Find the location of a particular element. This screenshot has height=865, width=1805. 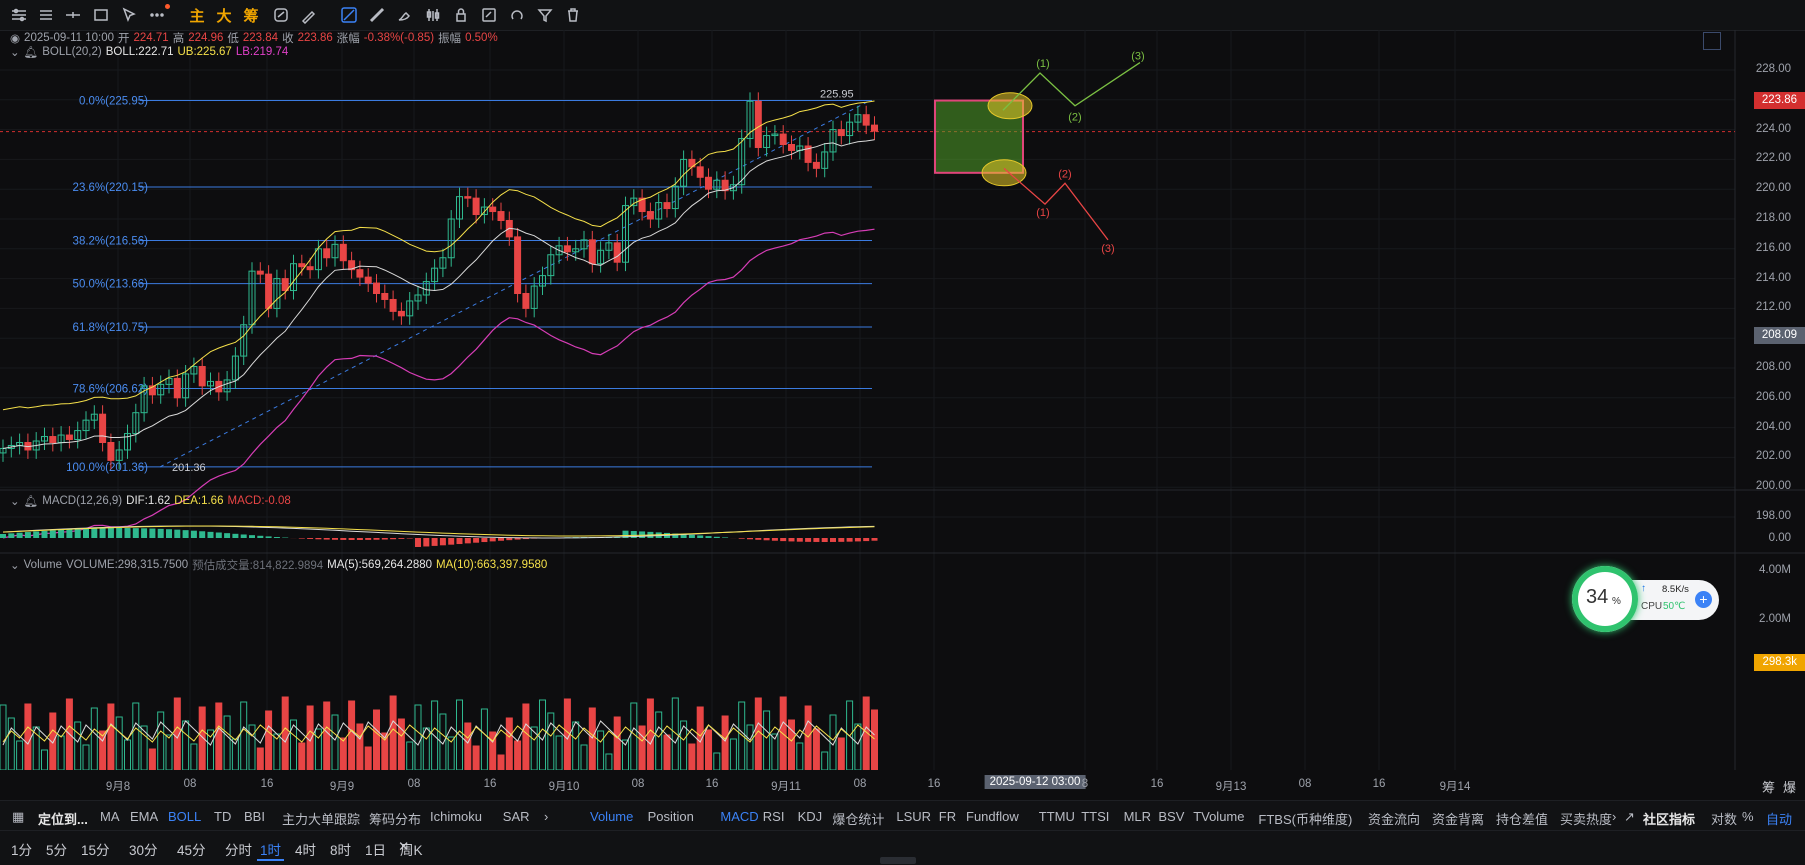

refresh-icon is located at coordinates (281, 15).